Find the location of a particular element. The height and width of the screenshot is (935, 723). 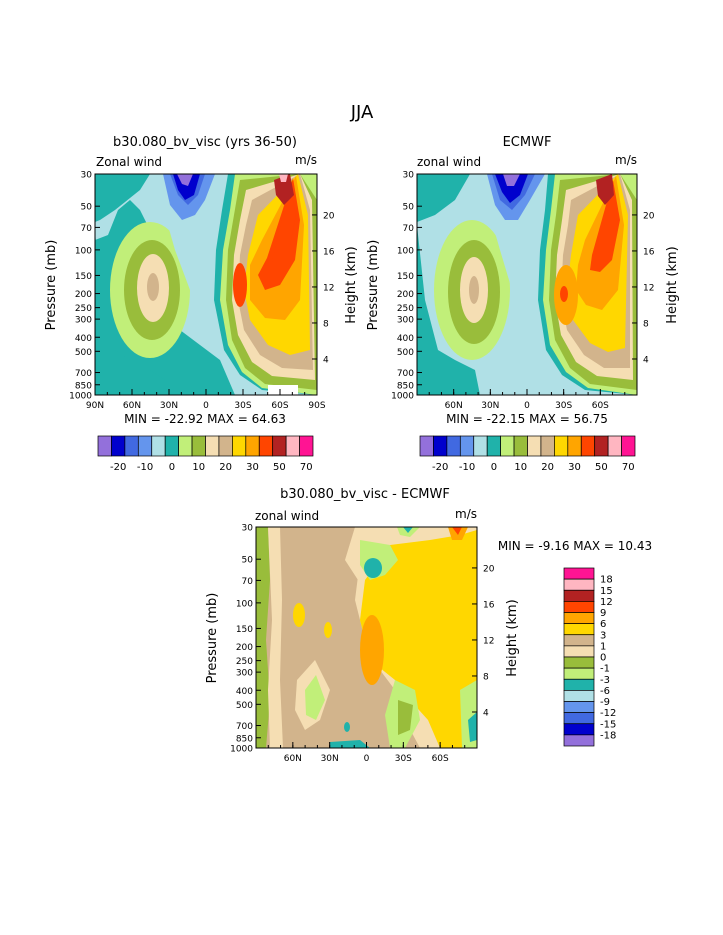

panel-title: ECMWF is located at coordinates (527, 142).